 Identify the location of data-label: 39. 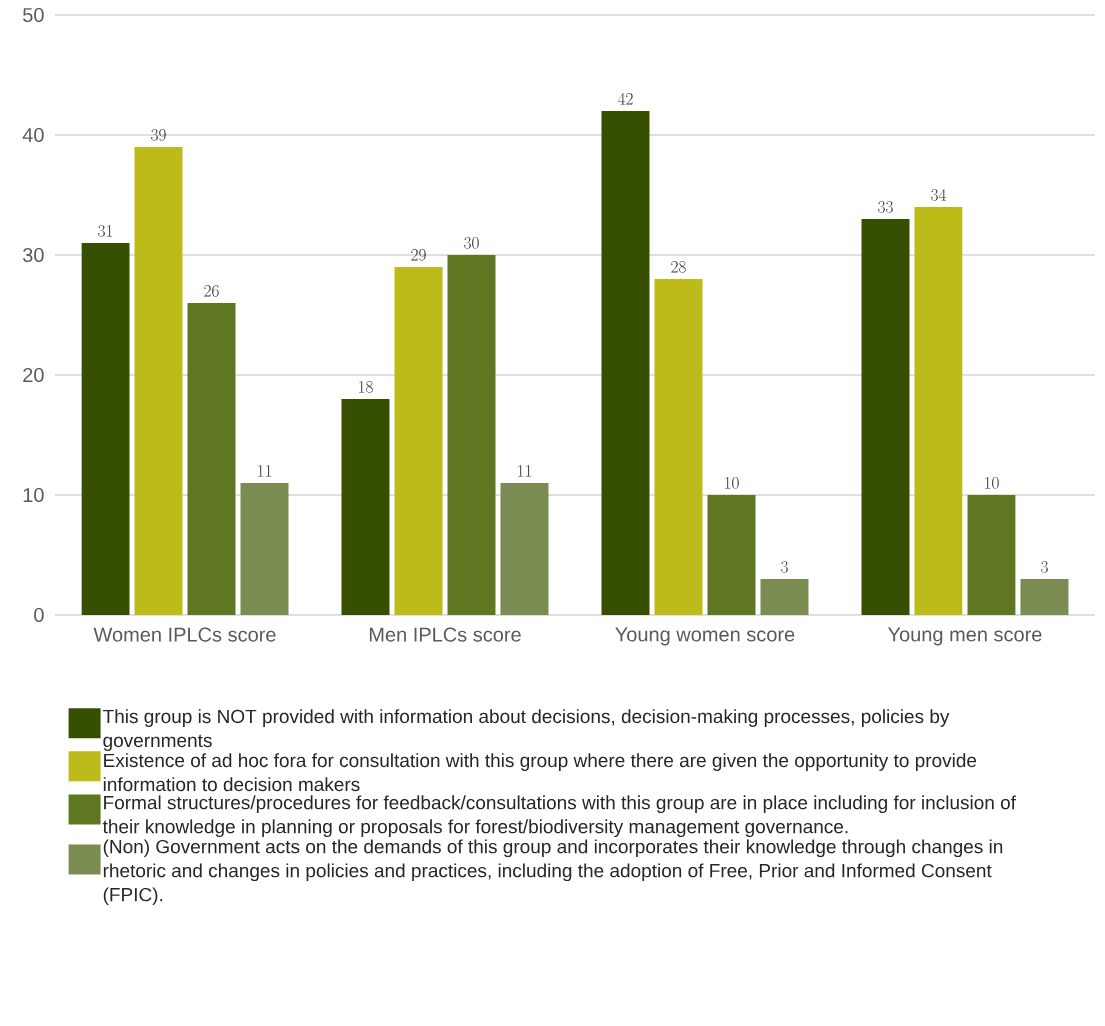
(158, 135).